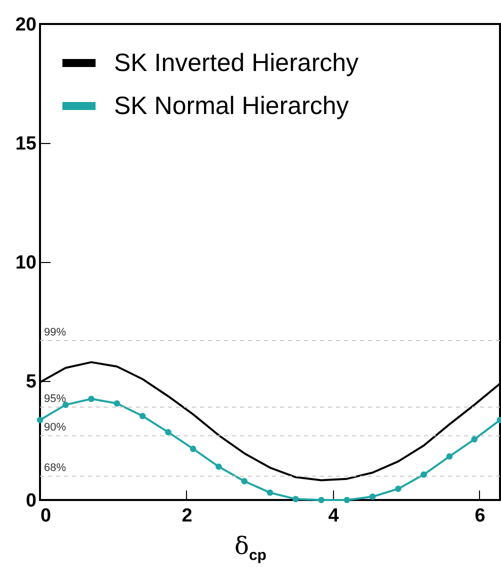 Image resolution: width=501 pixels, height=567 pixels. Describe the element at coordinates (237, 63) in the screenshot. I see `legend-label: SK Inverted Hierarchy` at that location.